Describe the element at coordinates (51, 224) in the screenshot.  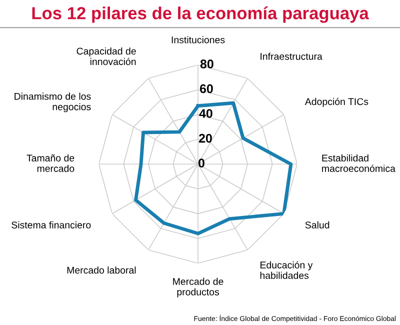
I see `spoke-label: Sistema financiero` at that location.